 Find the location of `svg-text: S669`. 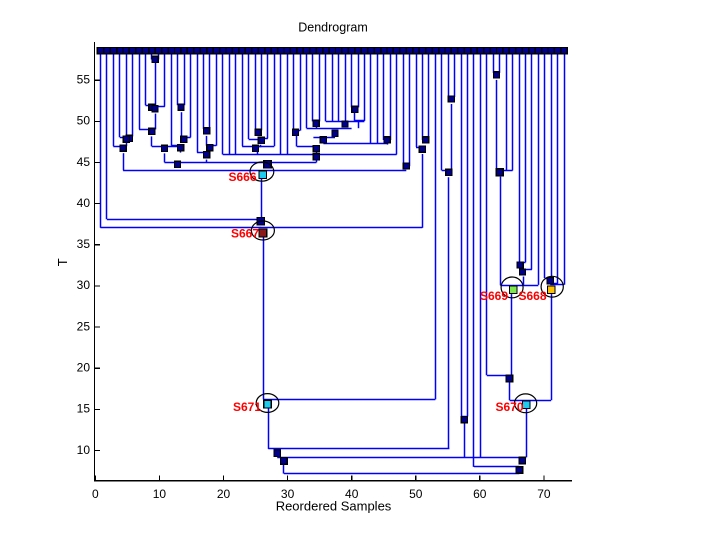

svg-text: S669 is located at coordinates (494, 296).